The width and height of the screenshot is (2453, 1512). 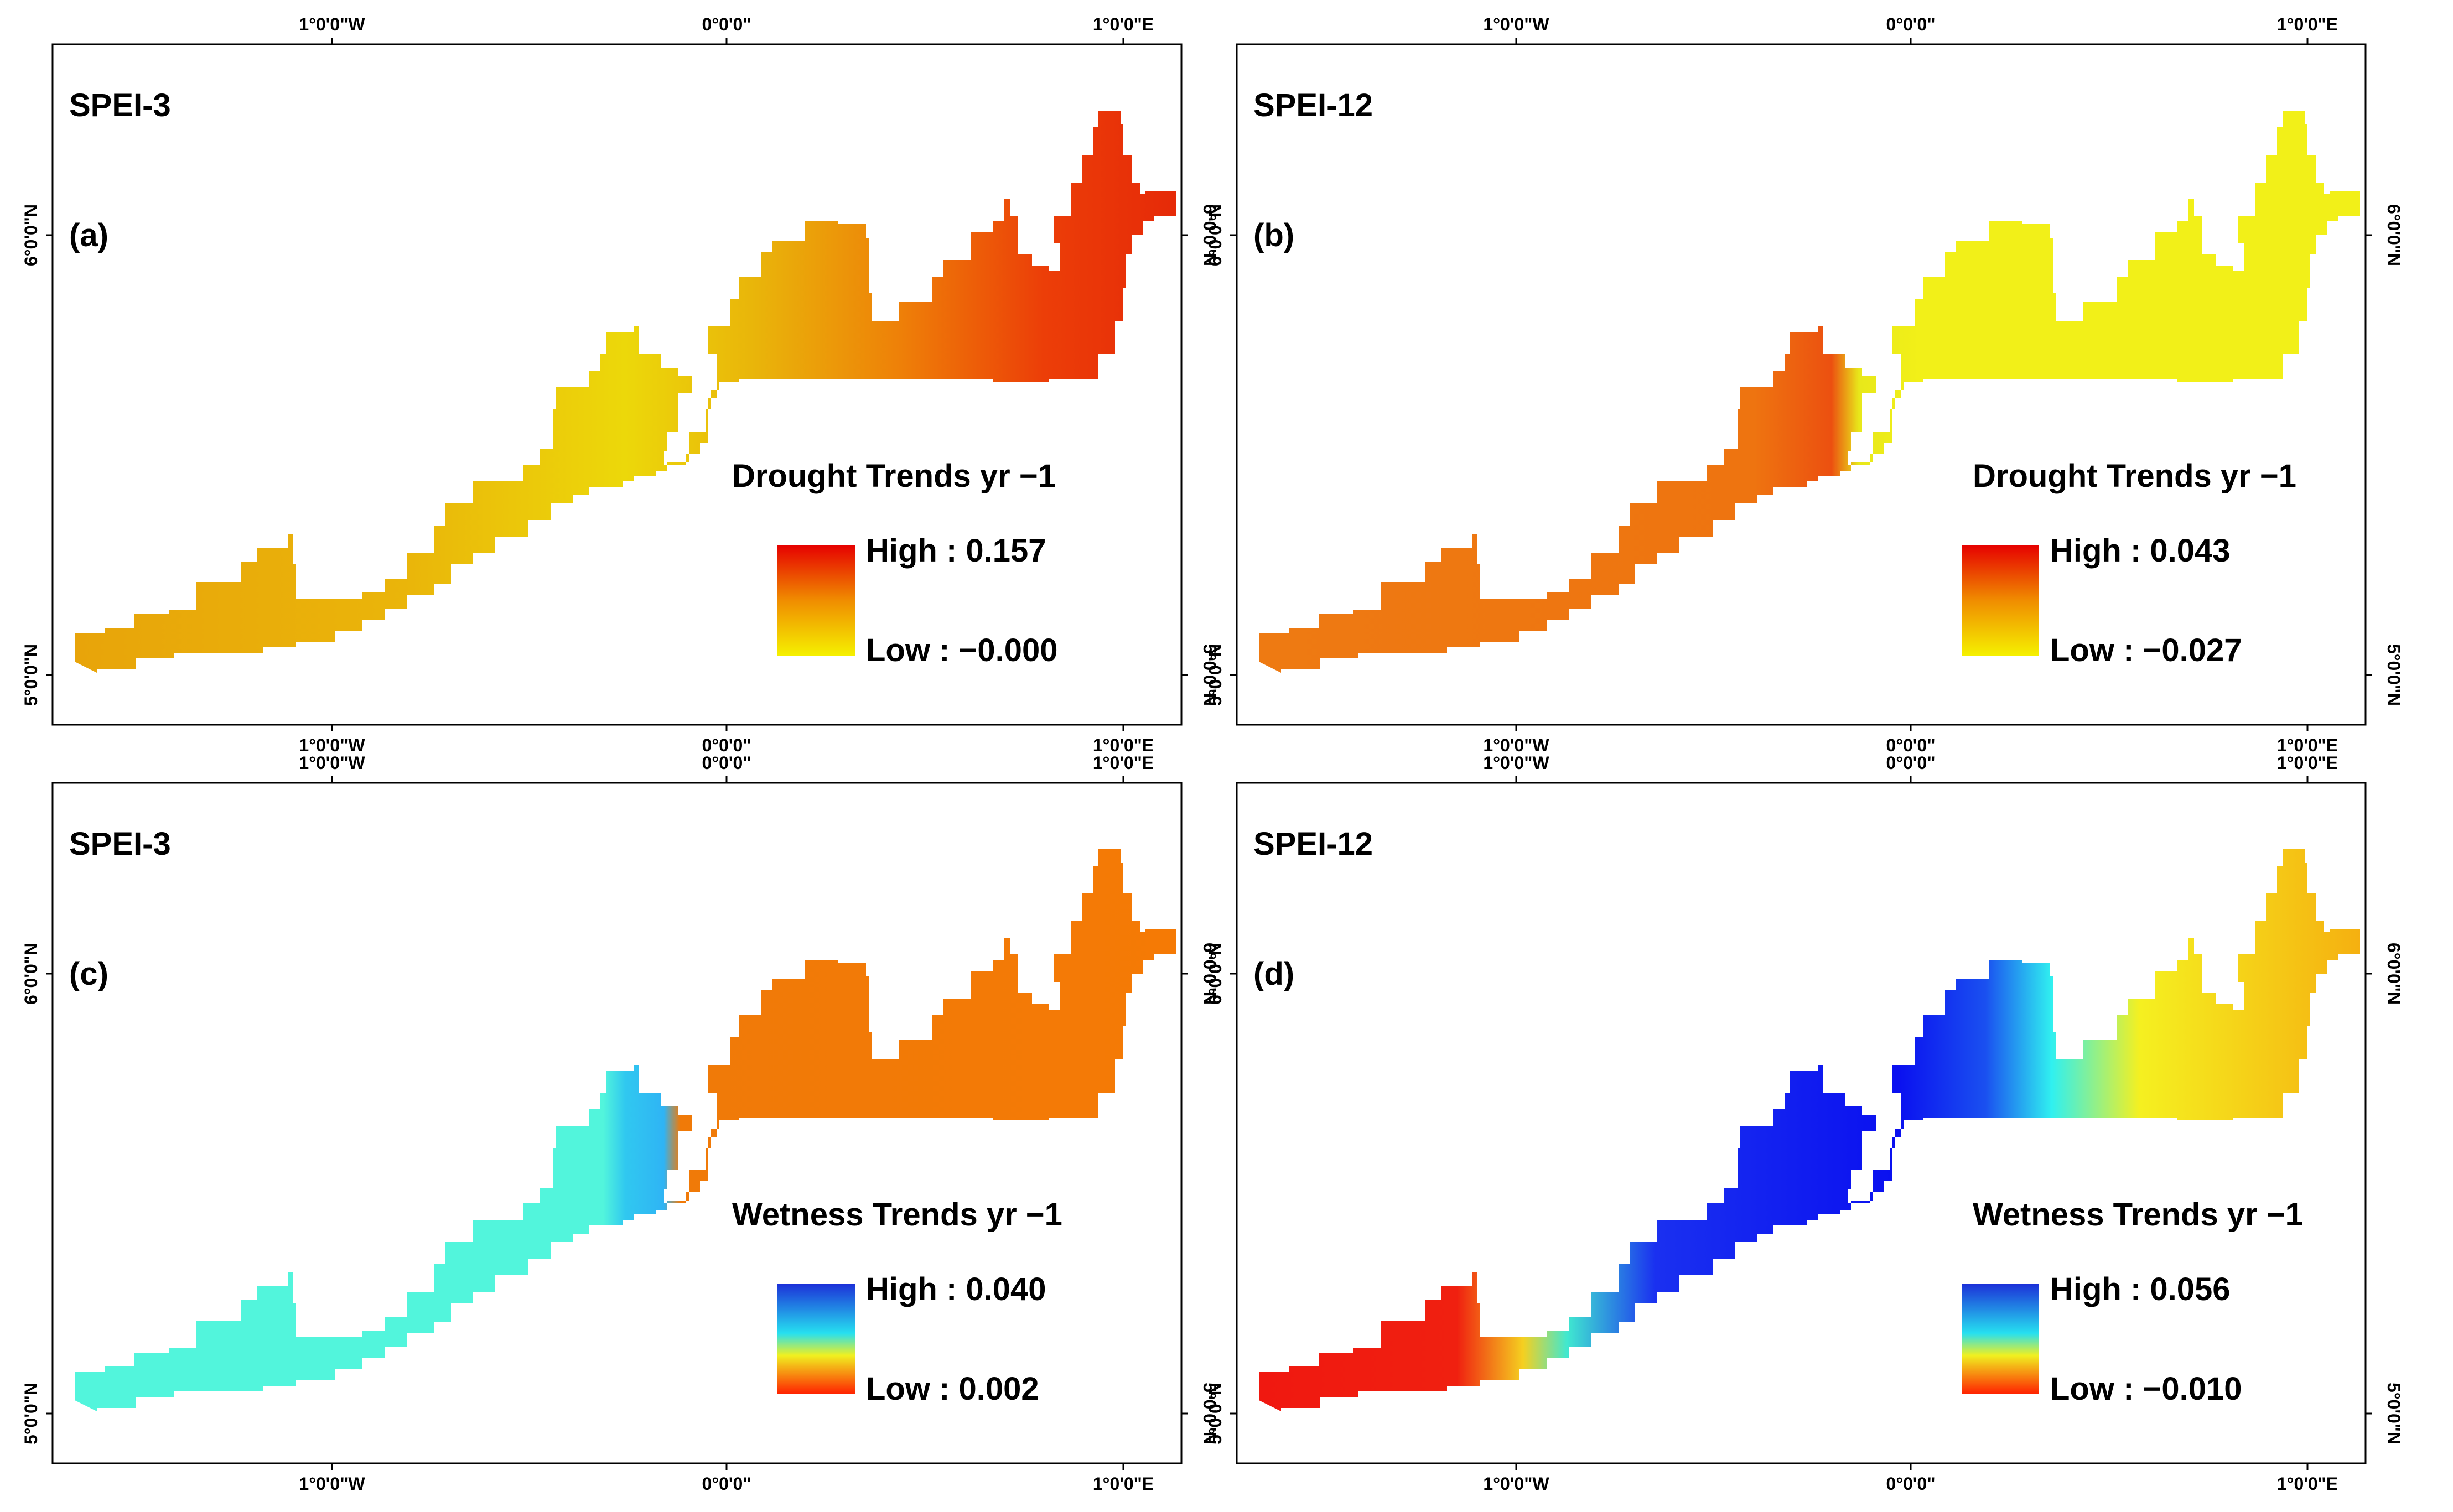 What do you see at coordinates (1273, 235) in the screenshot?
I see `panel-label: (b)` at bounding box center [1273, 235].